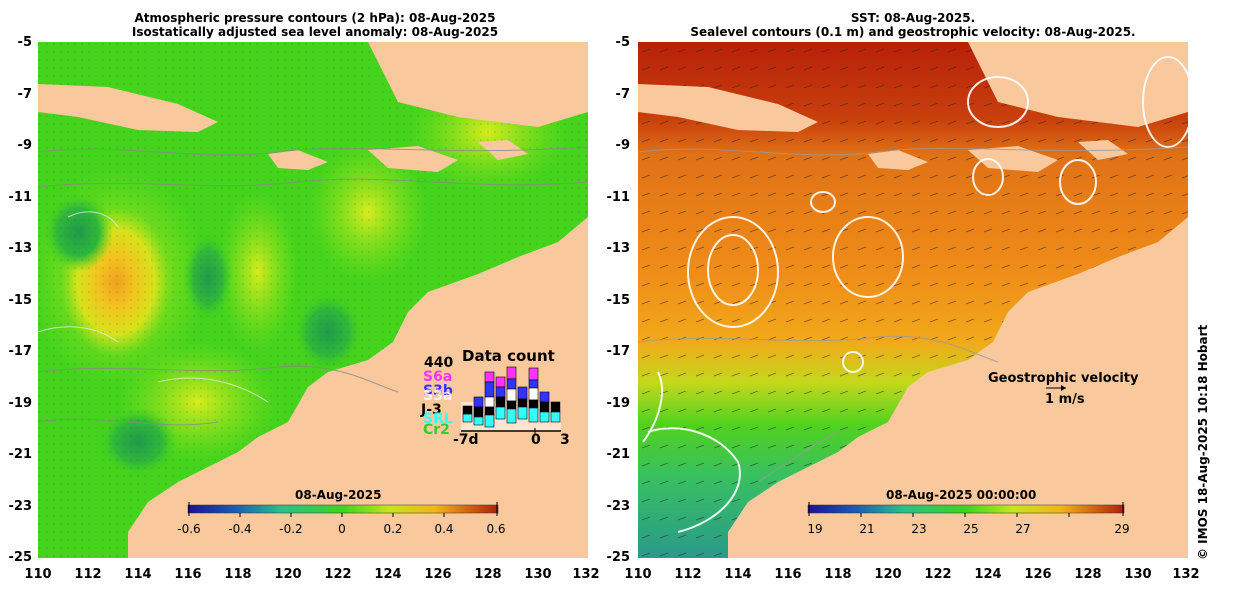 This screenshot has height=590, width=1250. What do you see at coordinates (439, 363) in the screenshot?
I see `data-count-max: 440` at bounding box center [439, 363].